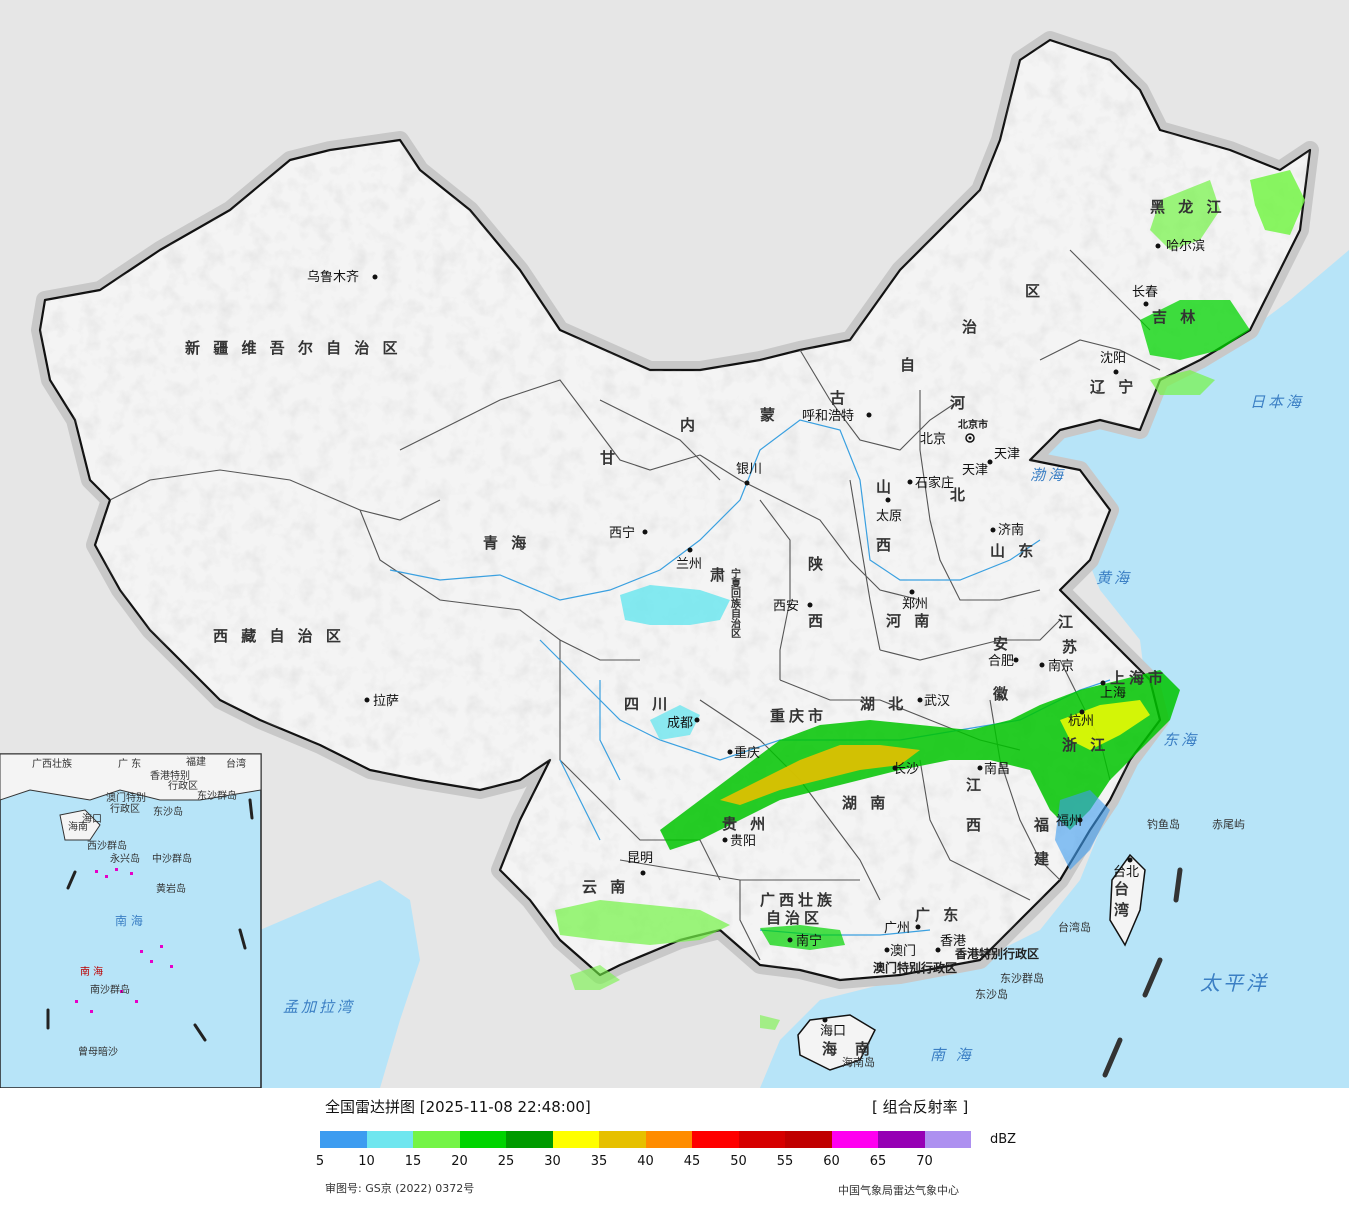  What do you see at coordinates (293, 348) in the screenshot?
I see `label-xinjiang: 新 疆 维 吾 尔 自 治 区` at bounding box center [293, 348].